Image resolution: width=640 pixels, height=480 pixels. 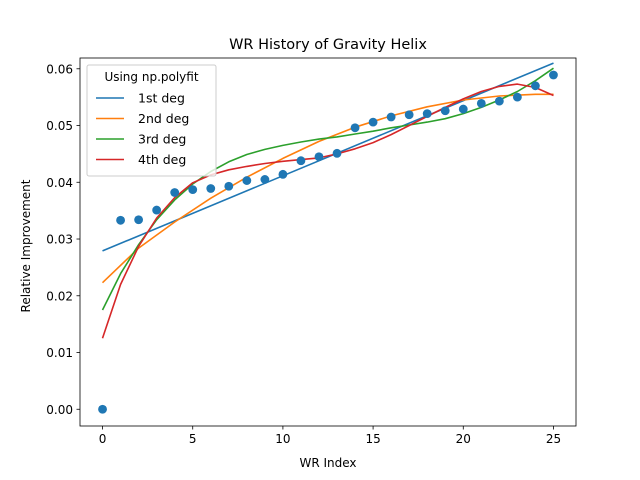 I want to click on legend-box, so click(x=151, y=120).